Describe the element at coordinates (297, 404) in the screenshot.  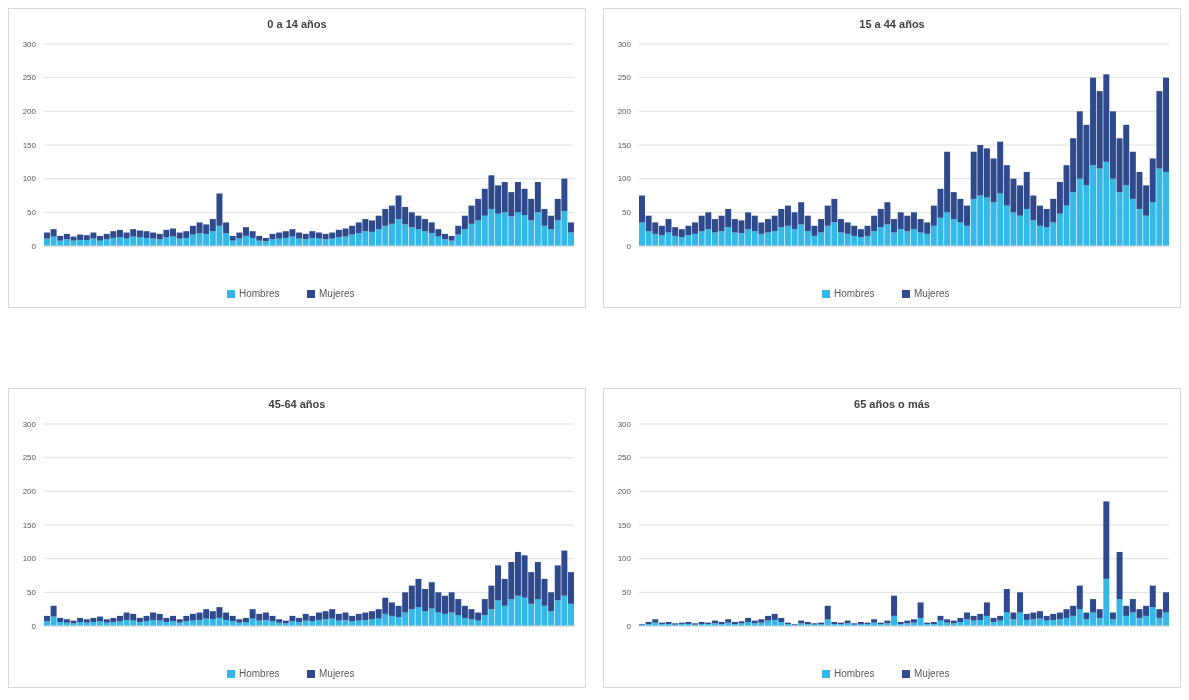
I see `chart-title: 45-64 años` at that location.